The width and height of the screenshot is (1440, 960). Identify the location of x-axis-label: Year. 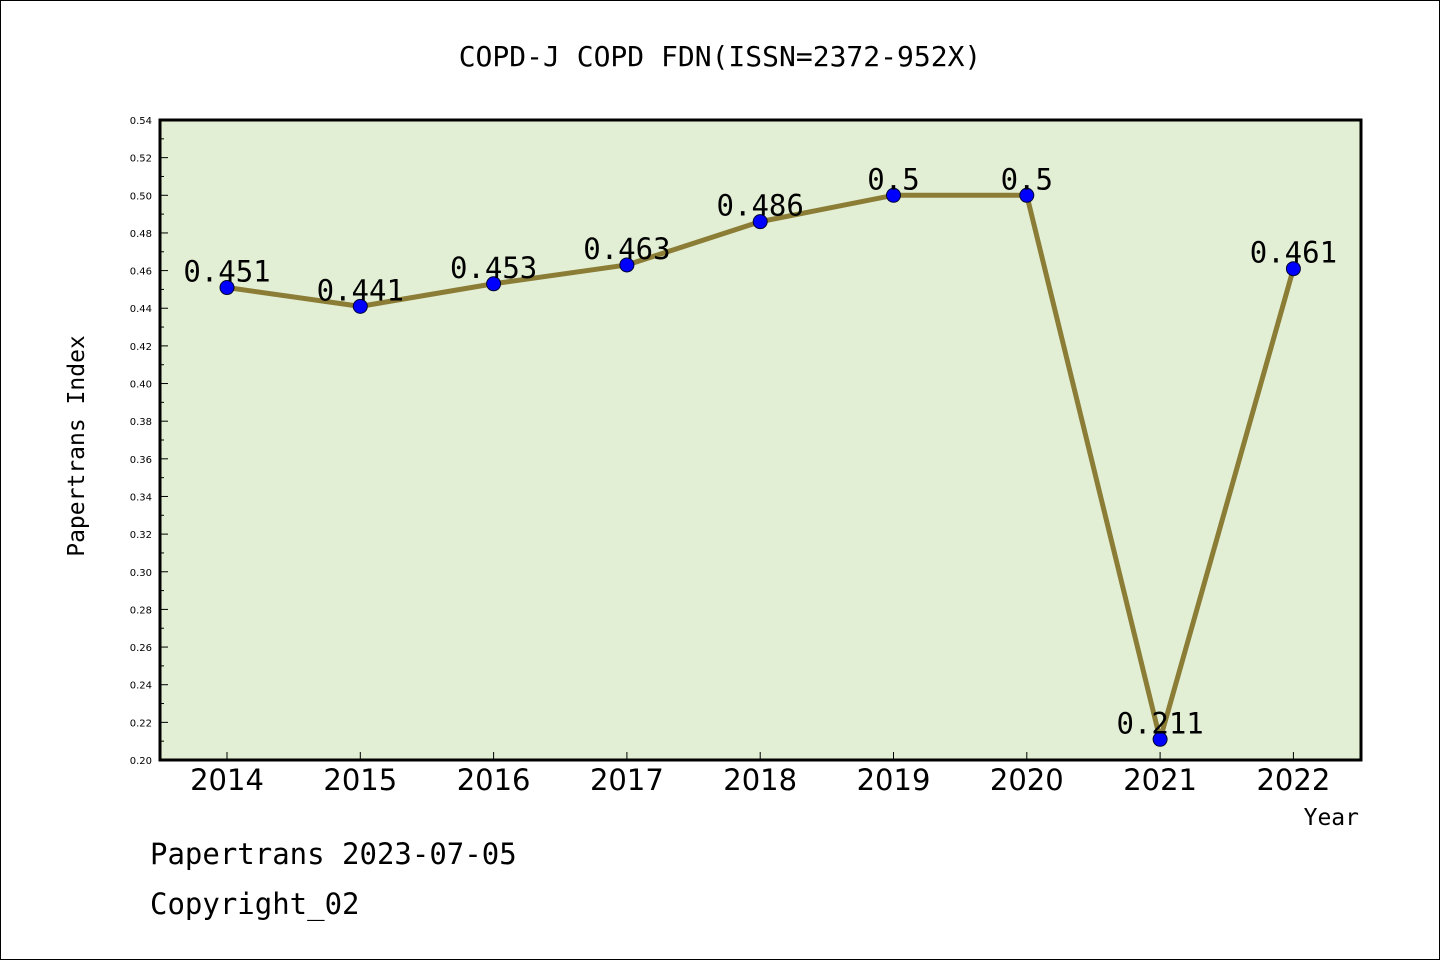
(1331, 818).